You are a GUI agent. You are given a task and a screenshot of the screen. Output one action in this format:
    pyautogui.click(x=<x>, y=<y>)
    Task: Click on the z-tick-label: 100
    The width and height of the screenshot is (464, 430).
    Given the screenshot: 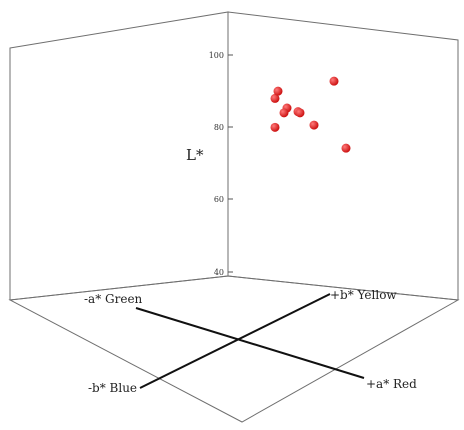 What is the action you would take?
    pyautogui.click(x=216, y=55)
    